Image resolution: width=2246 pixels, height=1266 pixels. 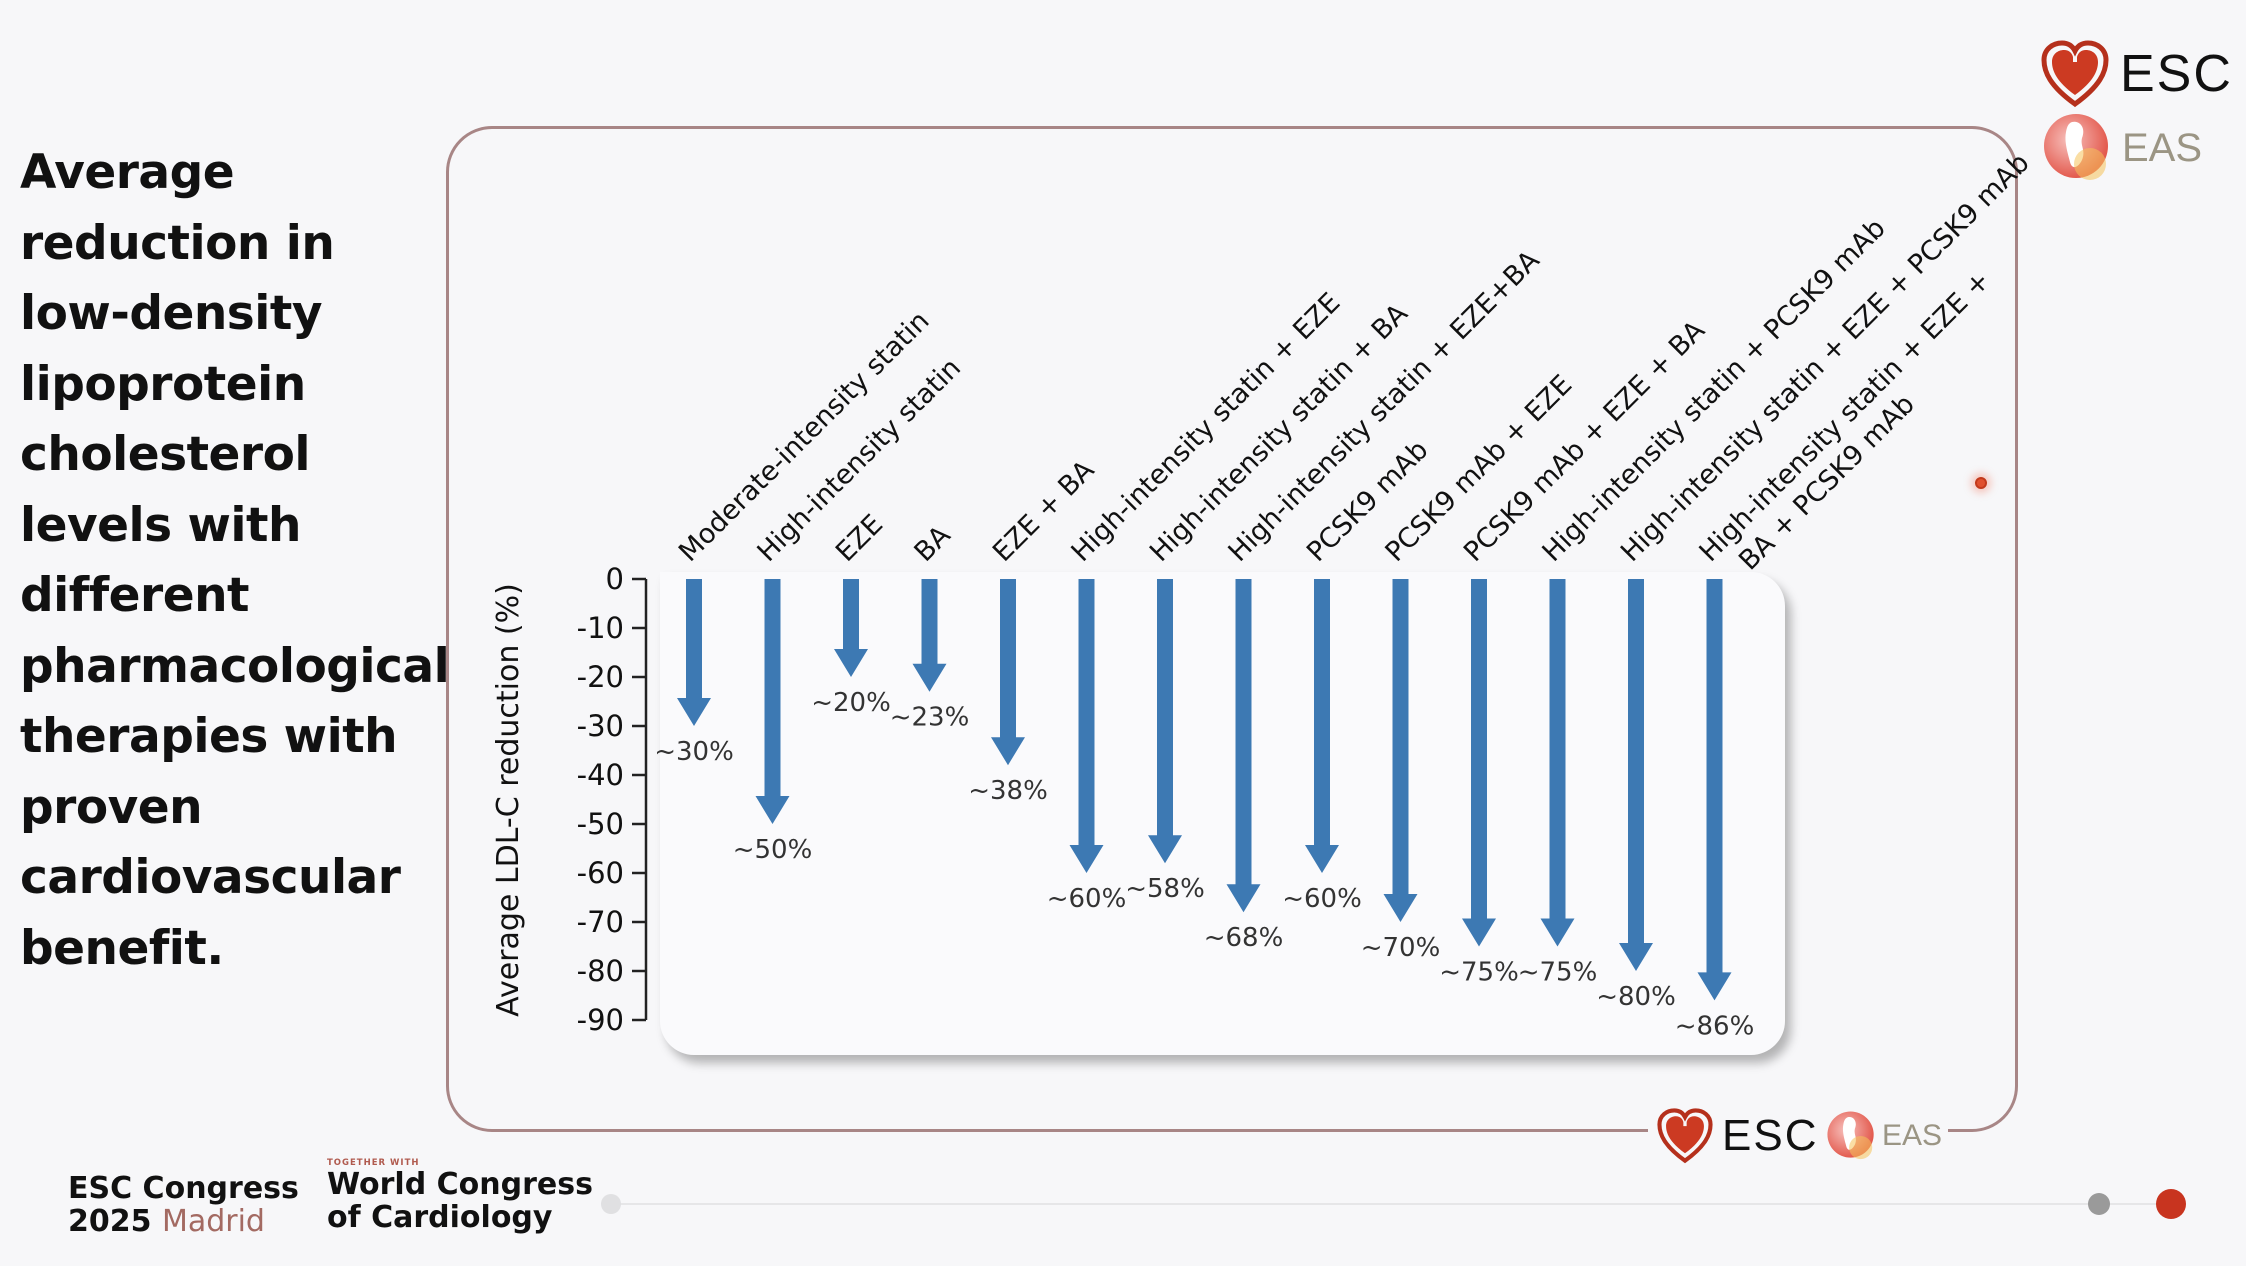 I want to click on category-label-line: High-intensity statin + EZE +, so click(x=1845, y=416).